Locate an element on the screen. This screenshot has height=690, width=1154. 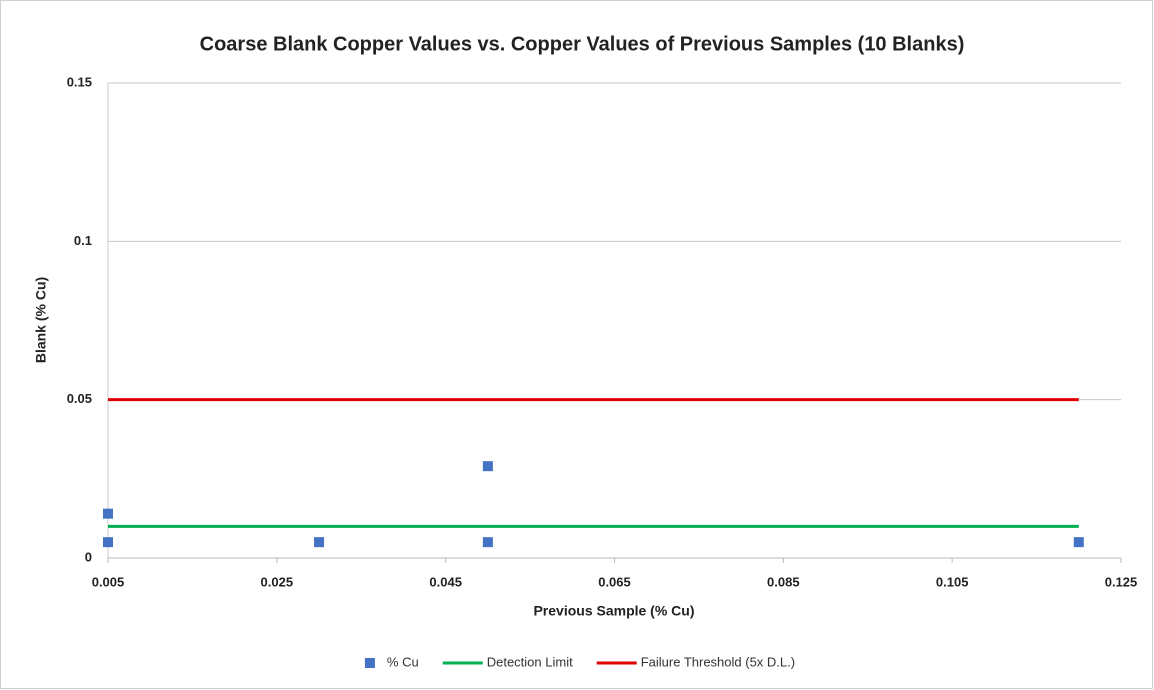
x-tick-label: 0.025 is located at coordinates (277, 581).